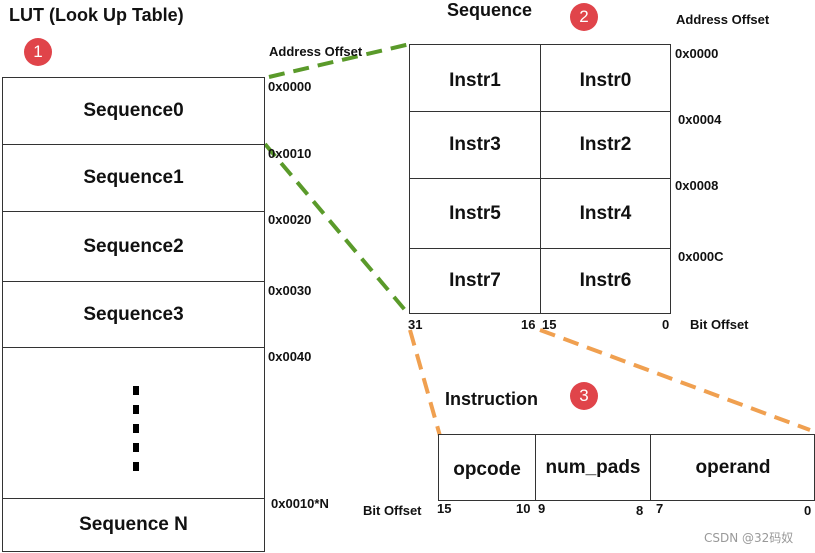  What do you see at coordinates (605, 280) in the screenshot?
I see `sequence-cell: Instr6` at bounding box center [605, 280].